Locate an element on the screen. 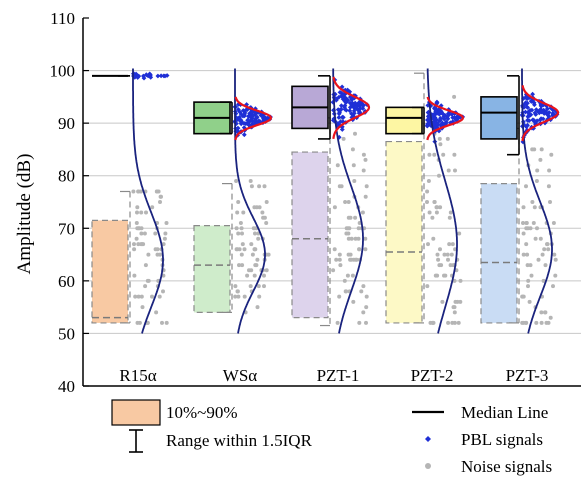 The image size is (581, 484). group-ws- is located at coordinates (233, 201).